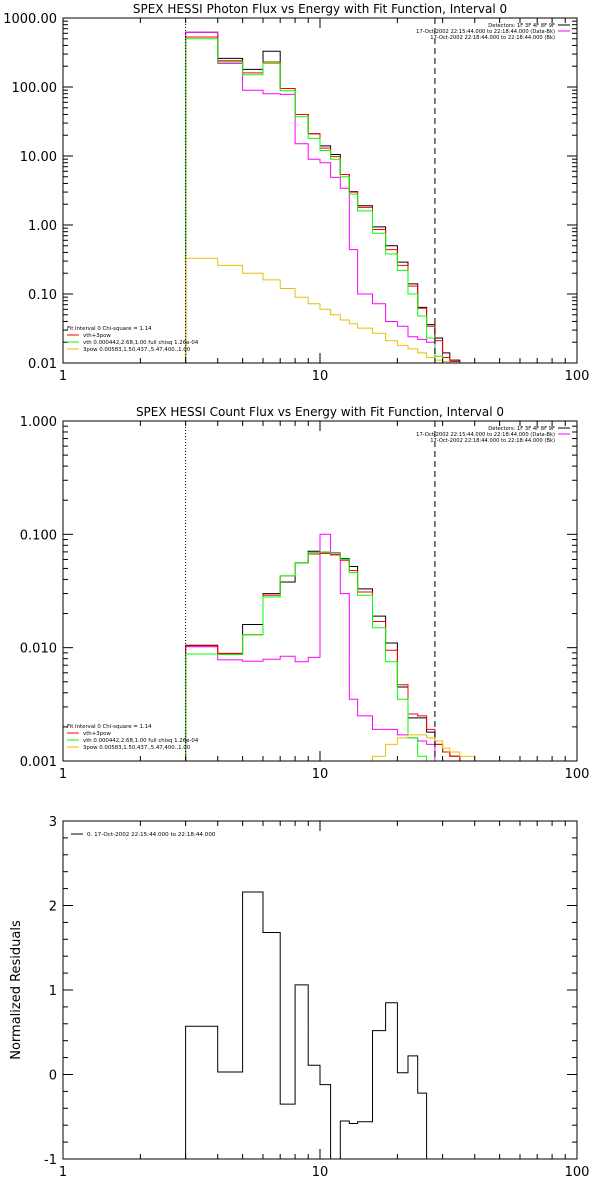  Describe the element at coordinates (310, 197) in the screenshot. I see `series-line-bk` at that location.